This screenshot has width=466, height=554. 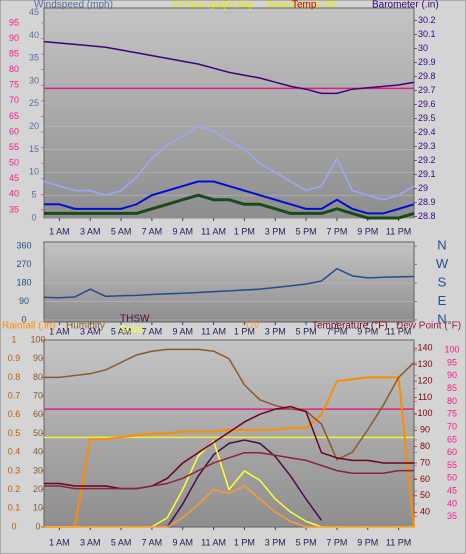 What do you see at coordinates (90, 542) in the screenshot?
I see `x-tick-label: 3 AM` at bounding box center [90, 542].